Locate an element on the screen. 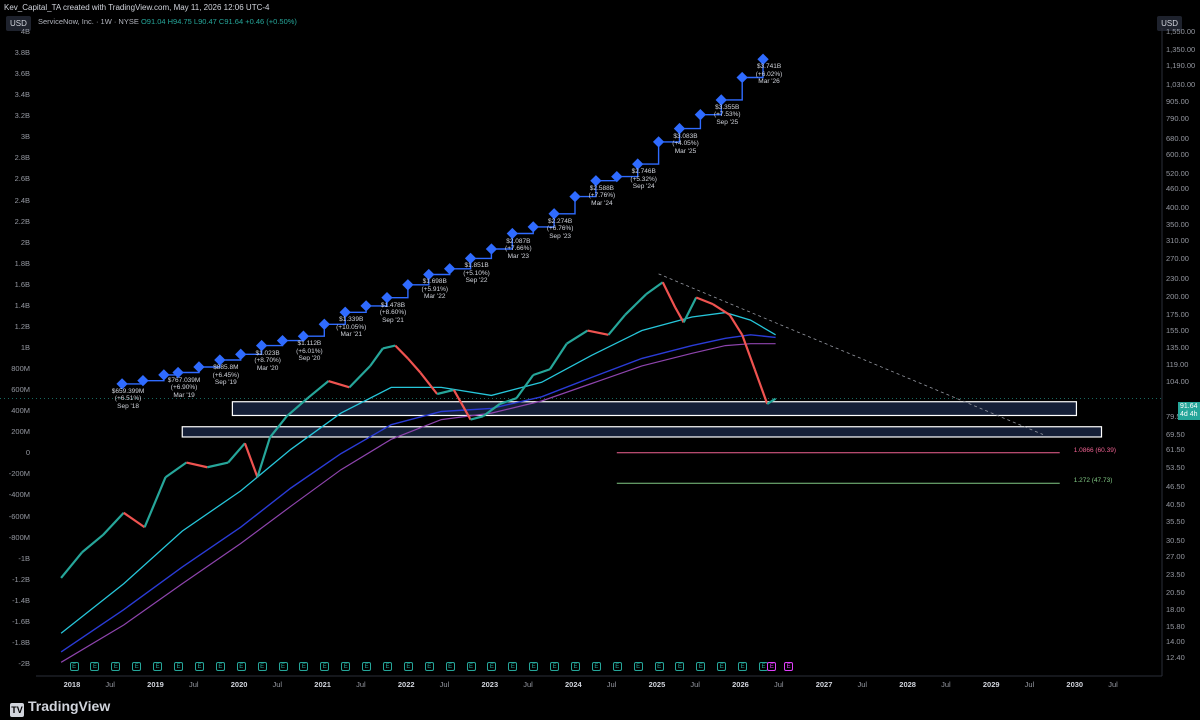 This screenshot has width=1200, height=720. x-axis-tick: 2019 is located at coordinates (155, 684).